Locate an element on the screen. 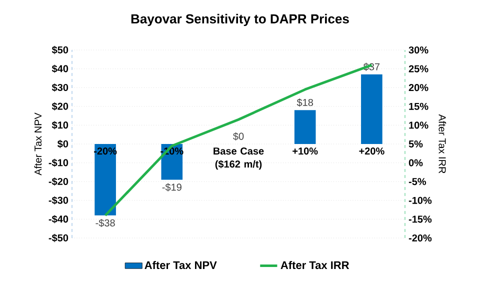 This screenshot has width=480, height=288. y-tick-label: $50 is located at coordinates (60, 50).